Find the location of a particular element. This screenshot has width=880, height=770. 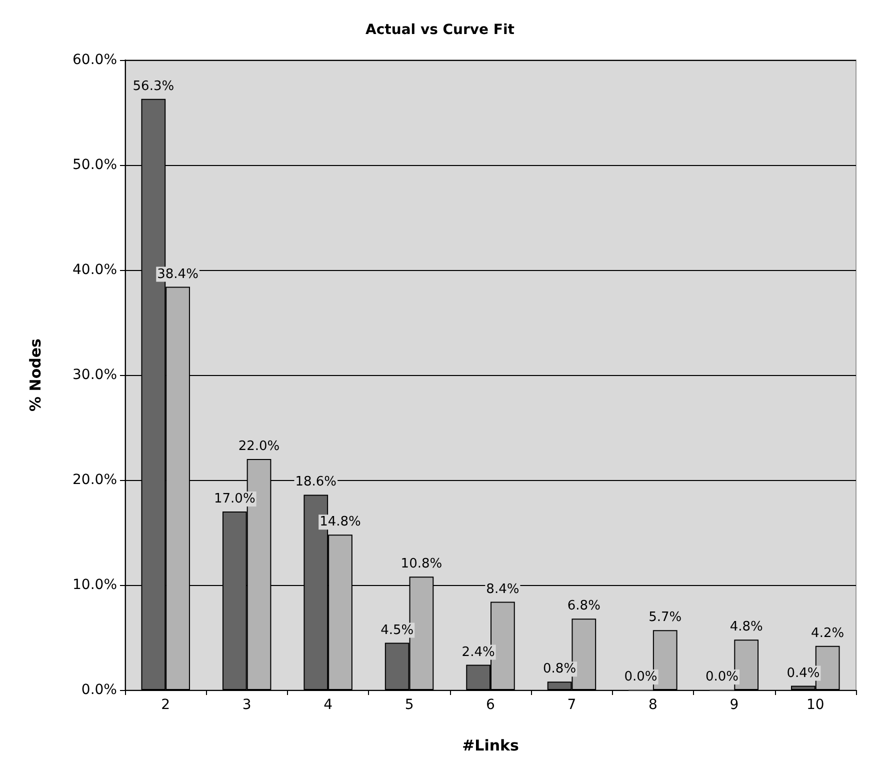

data-label: 38.4% is located at coordinates (177, 274).